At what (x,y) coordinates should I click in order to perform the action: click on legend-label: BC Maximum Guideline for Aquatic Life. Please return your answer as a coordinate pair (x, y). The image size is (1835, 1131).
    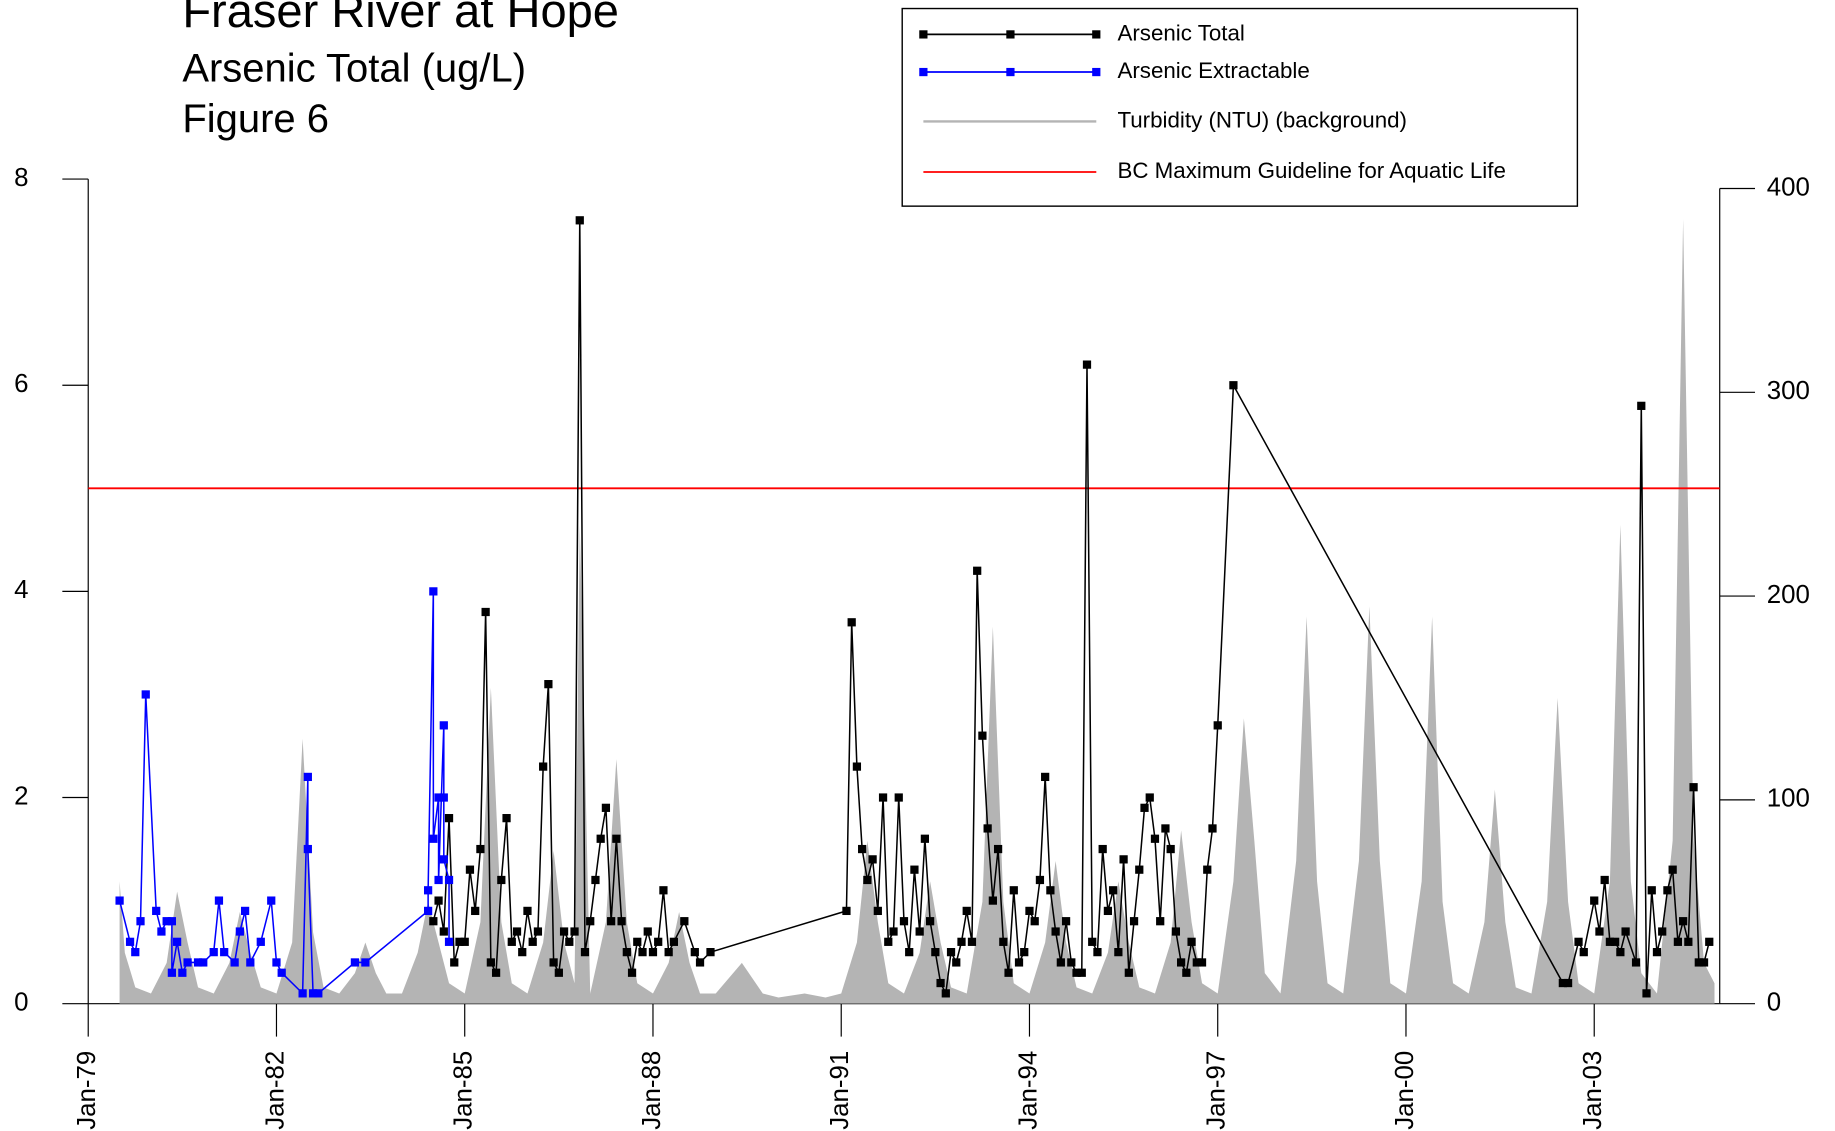
    Looking at the image, I should click on (1311, 170).